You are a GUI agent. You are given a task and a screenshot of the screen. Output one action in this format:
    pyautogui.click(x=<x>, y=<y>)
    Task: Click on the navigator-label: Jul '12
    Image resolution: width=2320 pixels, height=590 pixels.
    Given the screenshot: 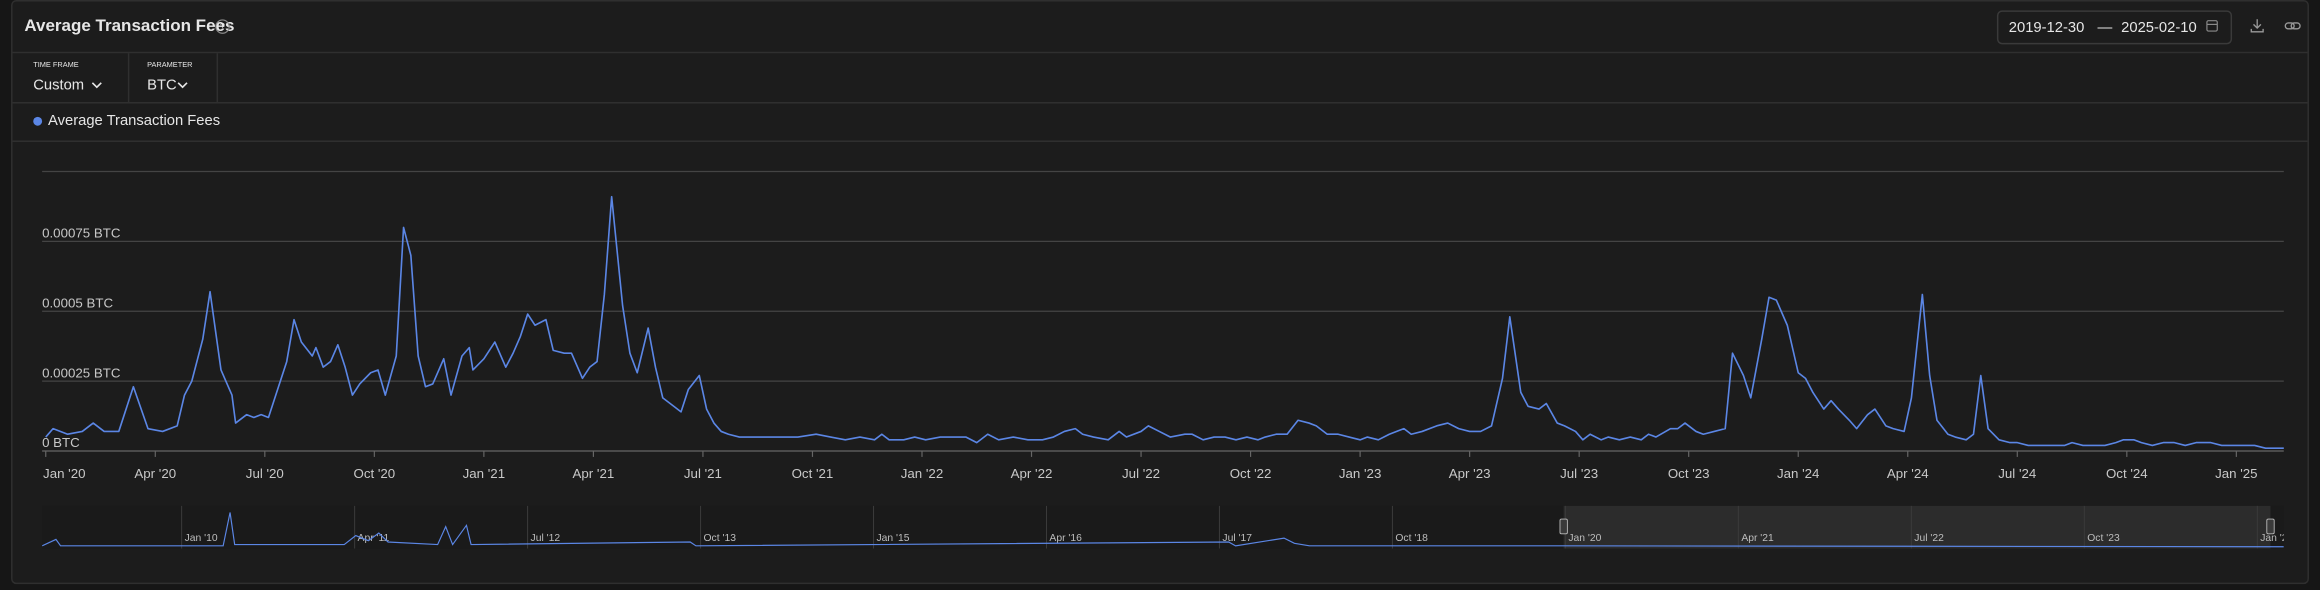 What is the action you would take?
    pyautogui.click(x=546, y=538)
    